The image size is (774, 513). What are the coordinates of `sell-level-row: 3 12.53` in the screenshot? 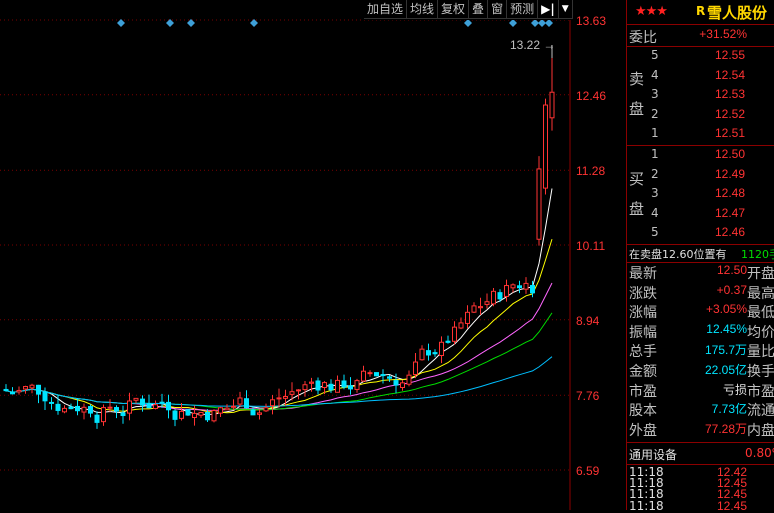 It's located at (700, 96).